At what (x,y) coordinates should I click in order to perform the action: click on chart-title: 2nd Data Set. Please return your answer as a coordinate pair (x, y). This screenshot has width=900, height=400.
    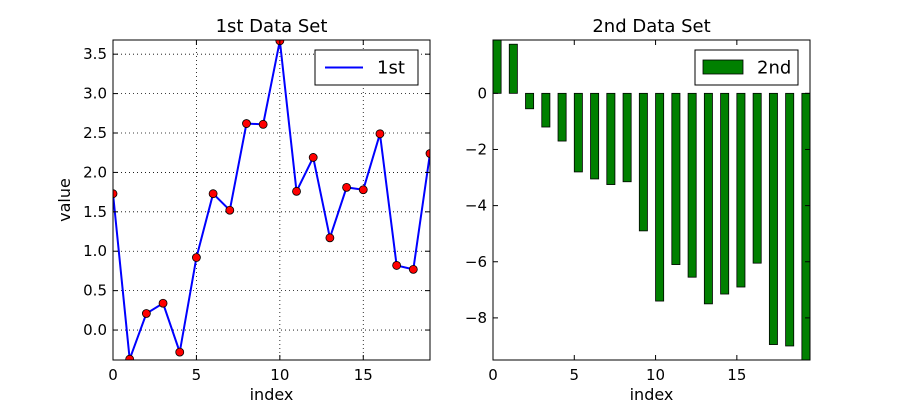
    Looking at the image, I should click on (651, 26).